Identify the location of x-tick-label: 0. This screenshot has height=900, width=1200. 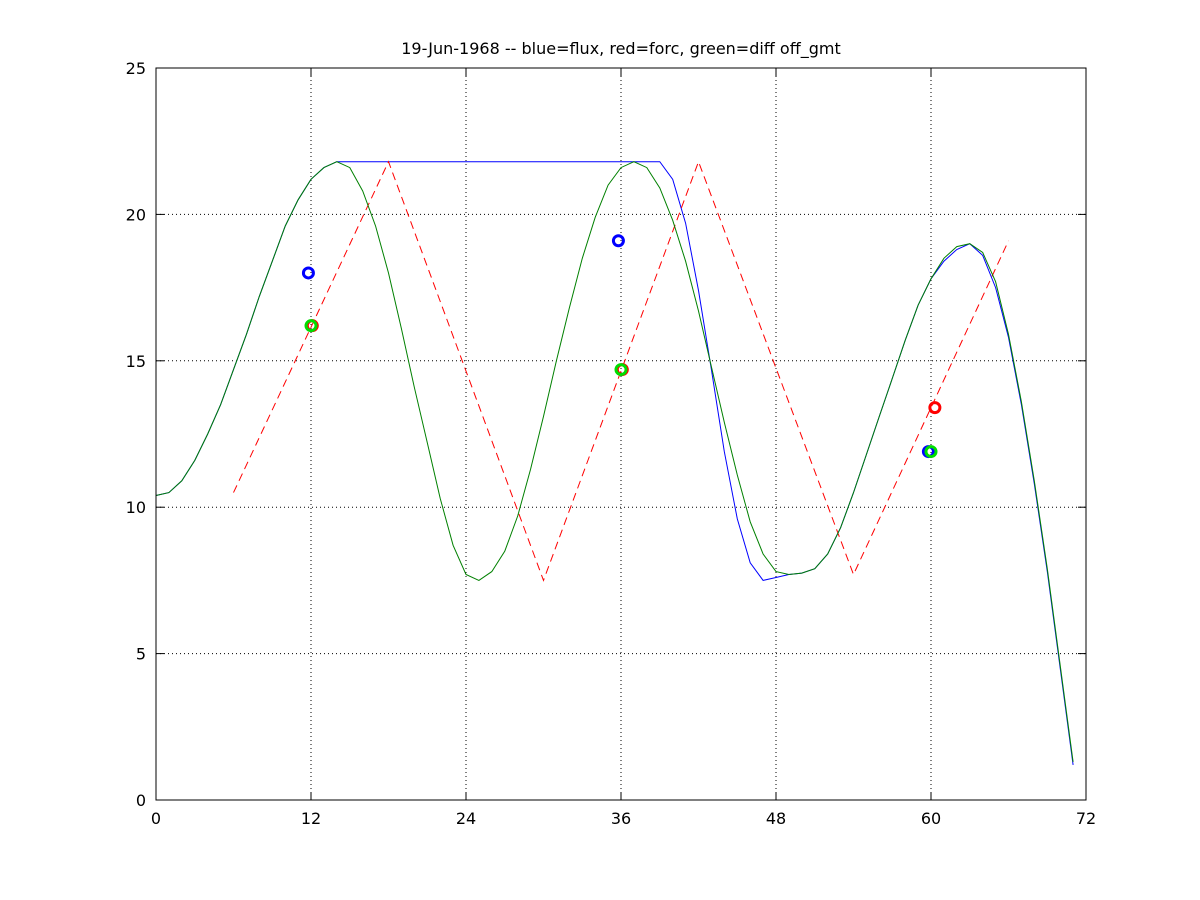
(156, 818).